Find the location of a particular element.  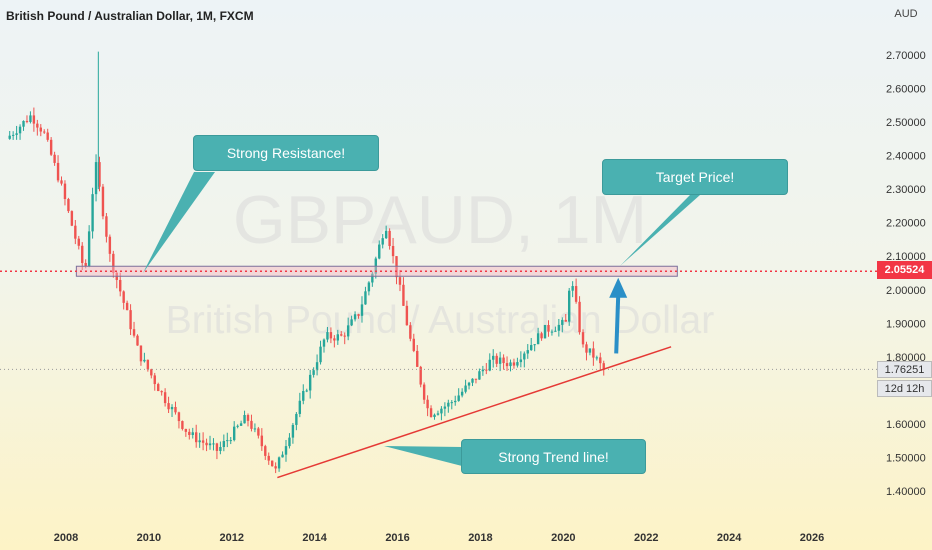

y-tick-label: 1.60000 is located at coordinates (906, 425).